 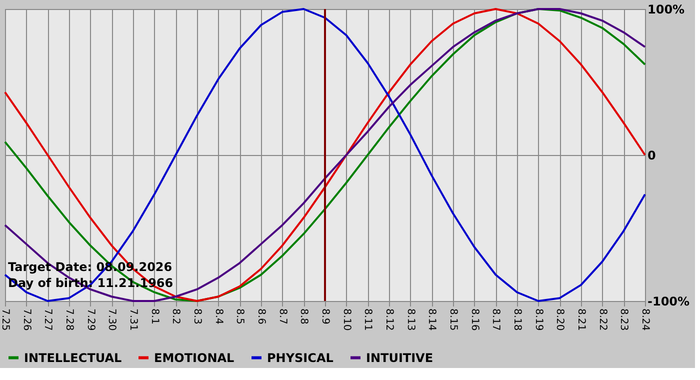 What do you see at coordinates (581, 319) in the screenshot?
I see `x-tick-label: 8.21` at bounding box center [581, 319].